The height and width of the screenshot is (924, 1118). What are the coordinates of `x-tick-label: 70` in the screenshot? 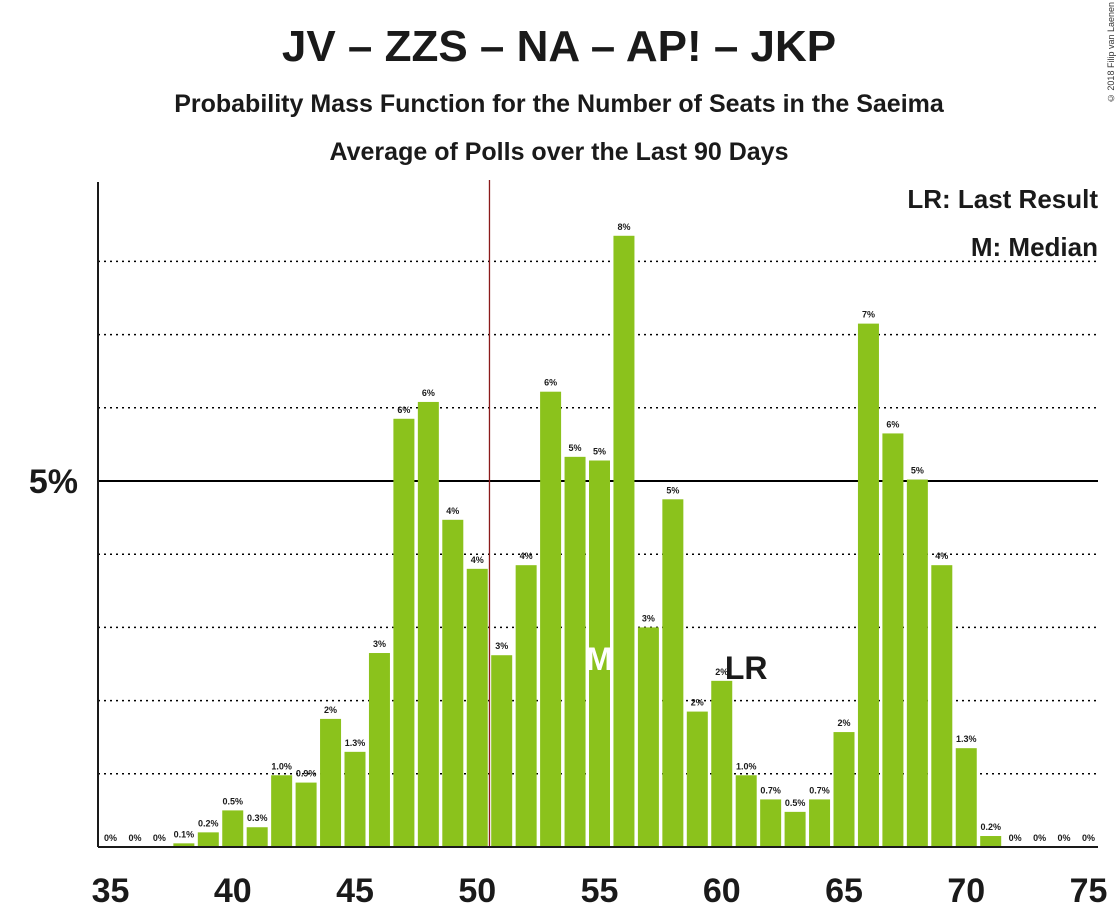 It's located at (966, 891).